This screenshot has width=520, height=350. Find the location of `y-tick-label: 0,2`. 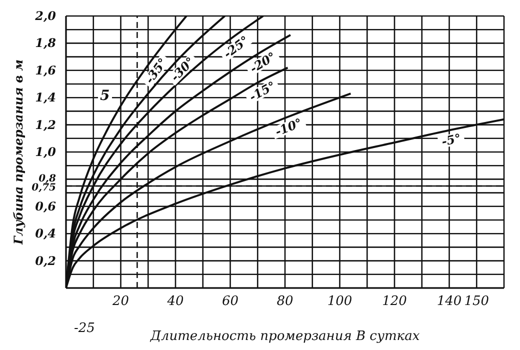

y-tick-label: 0,2 is located at coordinates (45, 261).